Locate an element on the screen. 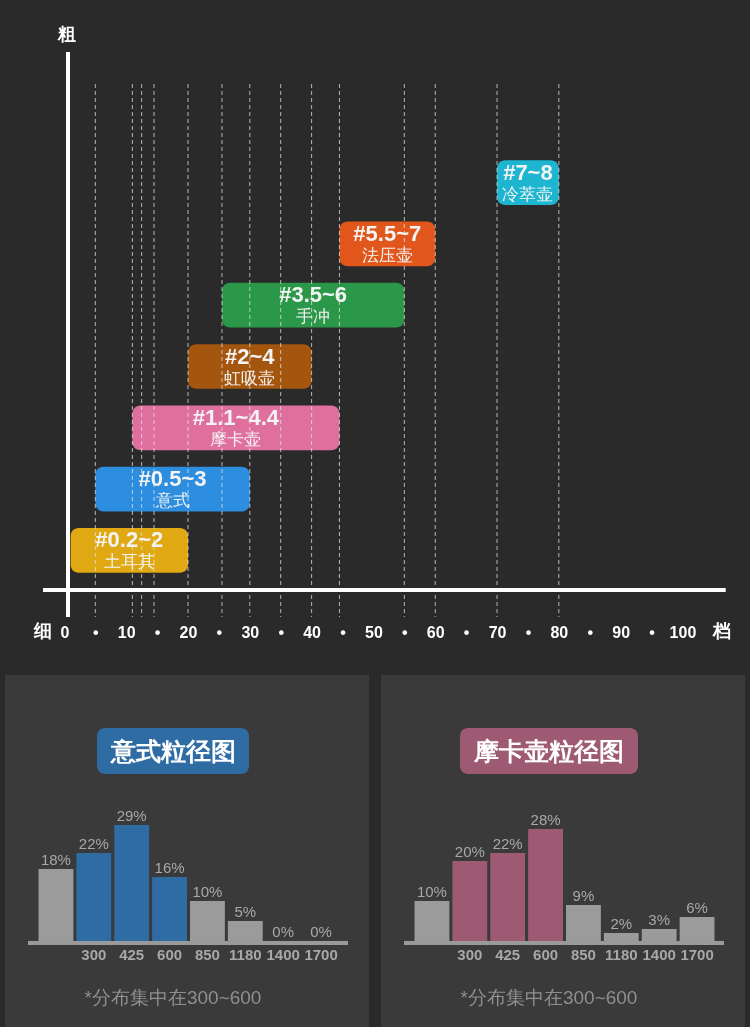 The height and width of the screenshot is (1027, 750). y-tick-label: 虹吸壶 is located at coordinates (250, 378).